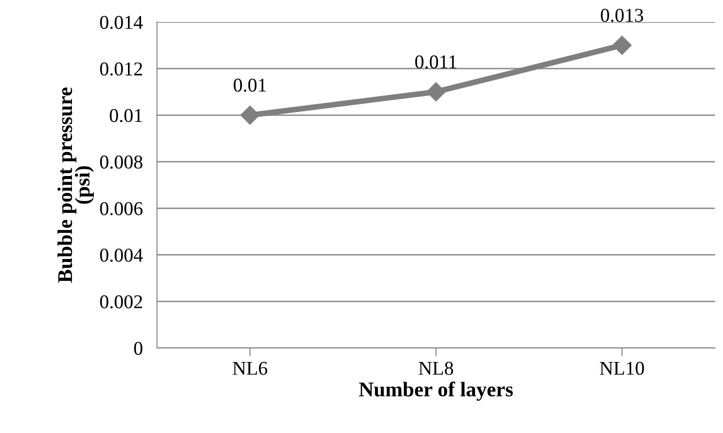 Image resolution: width=723 pixels, height=433 pixels. What do you see at coordinates (121, 69) in the screenshot?
I see `y-tick-label: 0.012` at bounding box center [121, 69].